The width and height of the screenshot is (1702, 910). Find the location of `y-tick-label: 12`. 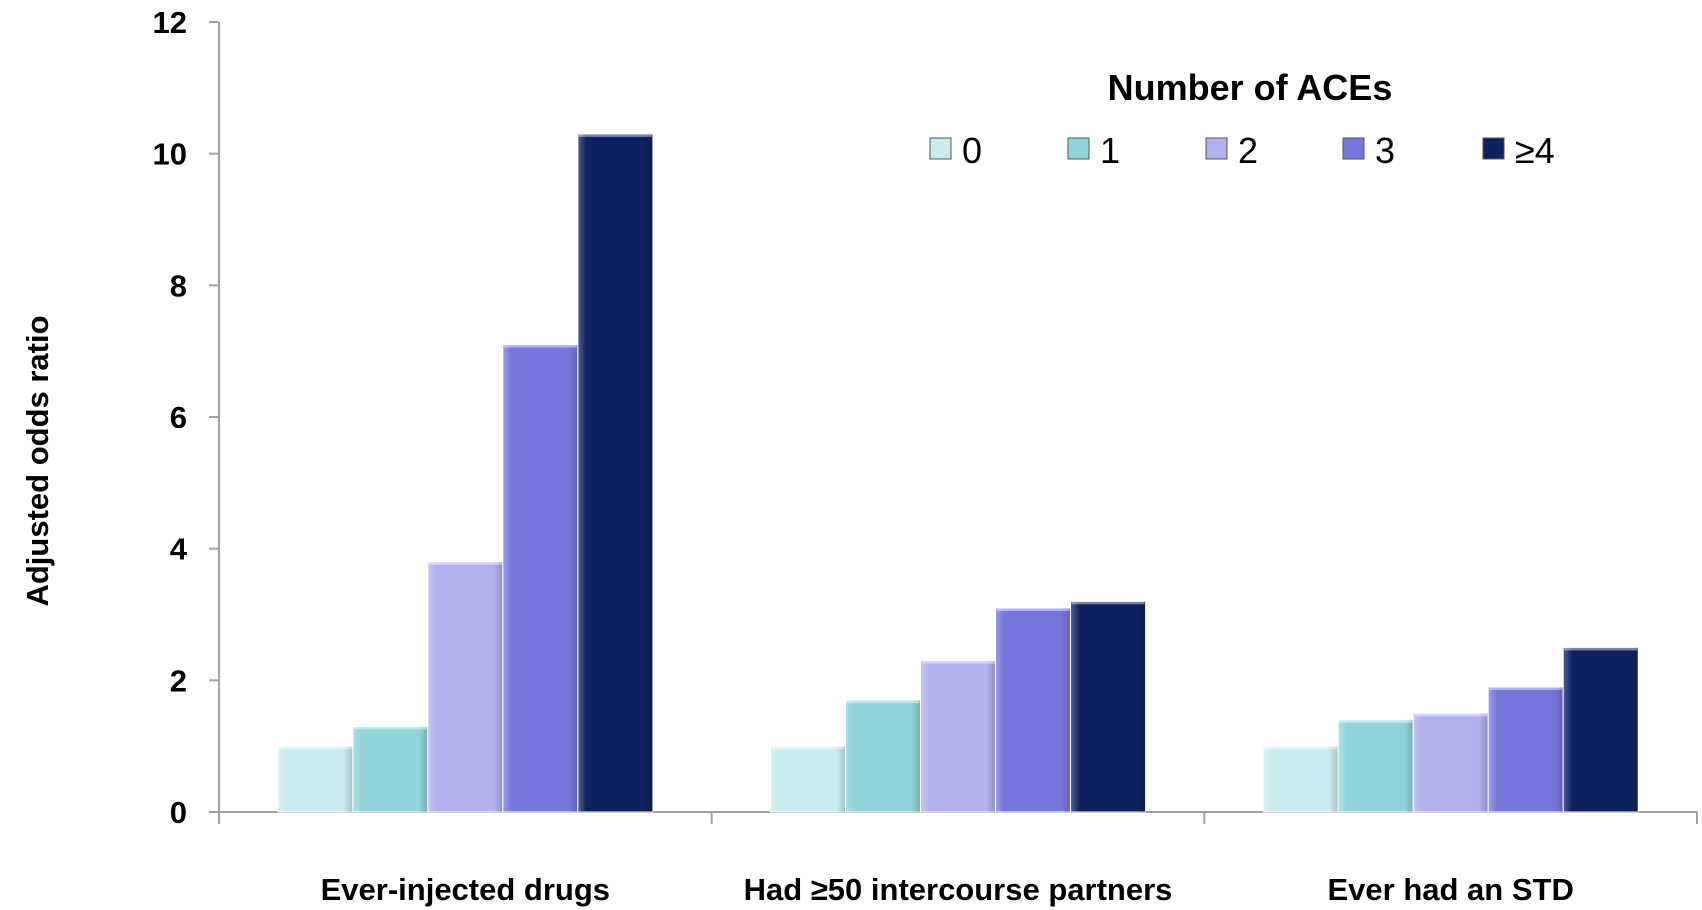

y-tick-label: 12 is located at coordinates (170, 22).